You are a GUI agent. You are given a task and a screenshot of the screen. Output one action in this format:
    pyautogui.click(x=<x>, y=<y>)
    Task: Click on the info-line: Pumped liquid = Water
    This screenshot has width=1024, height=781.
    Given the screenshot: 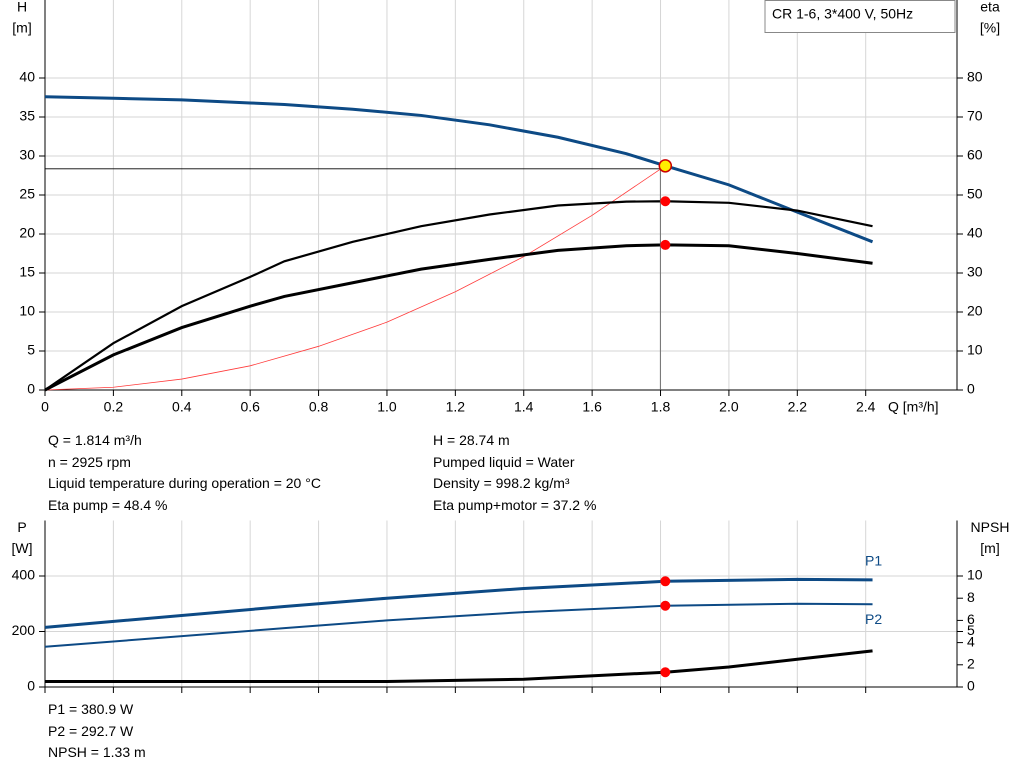 What is the action you would take?
    pyautogui.click(x=504, y=461)
    